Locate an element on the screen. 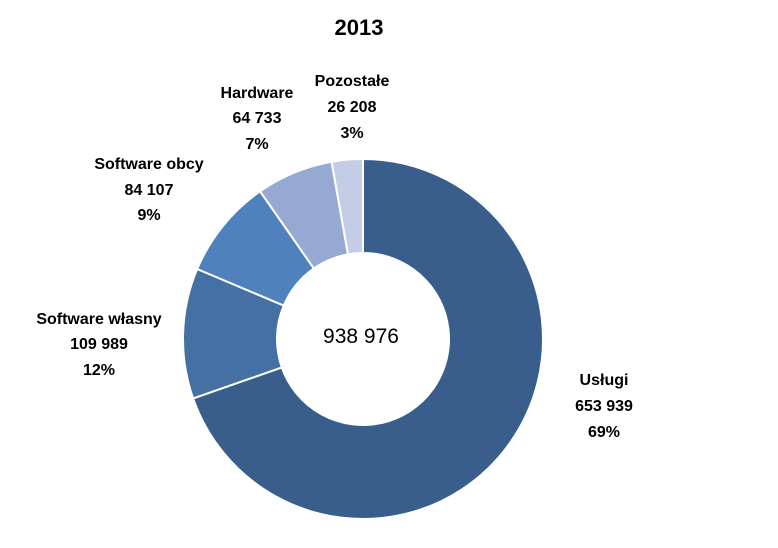  data-label-hardware: Hardware 64 733 7% is located at coordinates (257, 119).